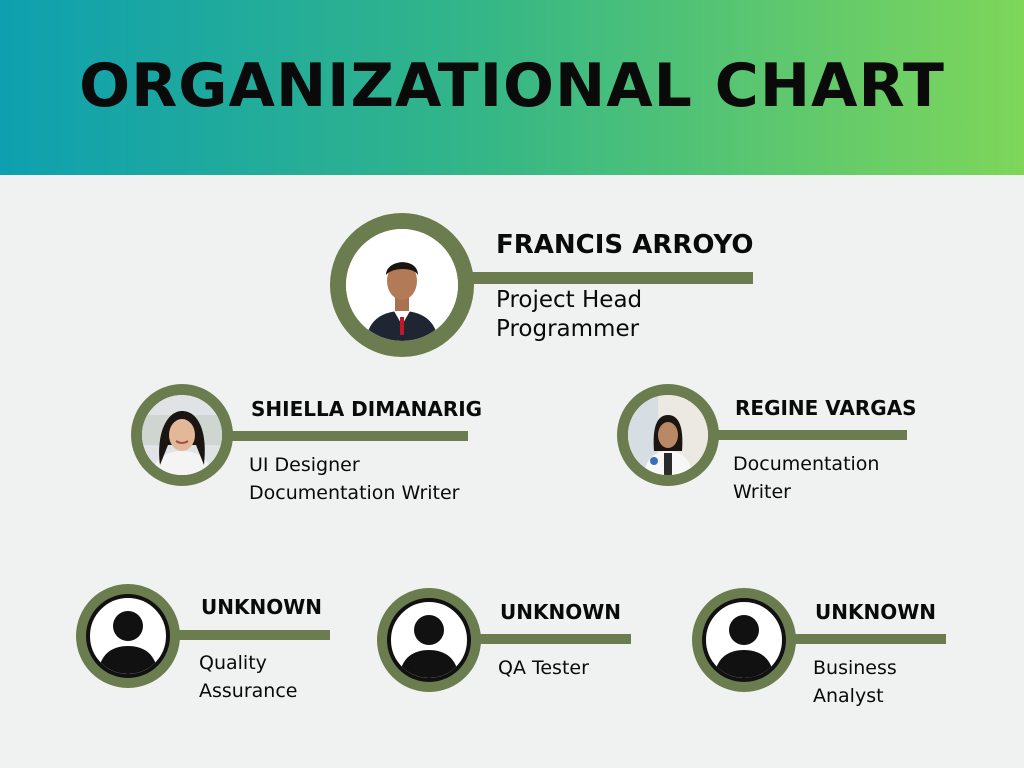 Image resolution: width=1024 pixels, height=768 pixels. Describe the element at coordinates (625, 245) in the screenshot. I see `member-name: FRANCIS ARROYO` at that location.